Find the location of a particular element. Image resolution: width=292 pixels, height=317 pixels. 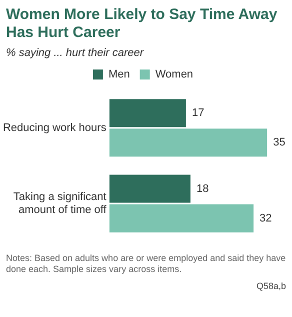

data-label: 35 is located at coordinates (279, 142).